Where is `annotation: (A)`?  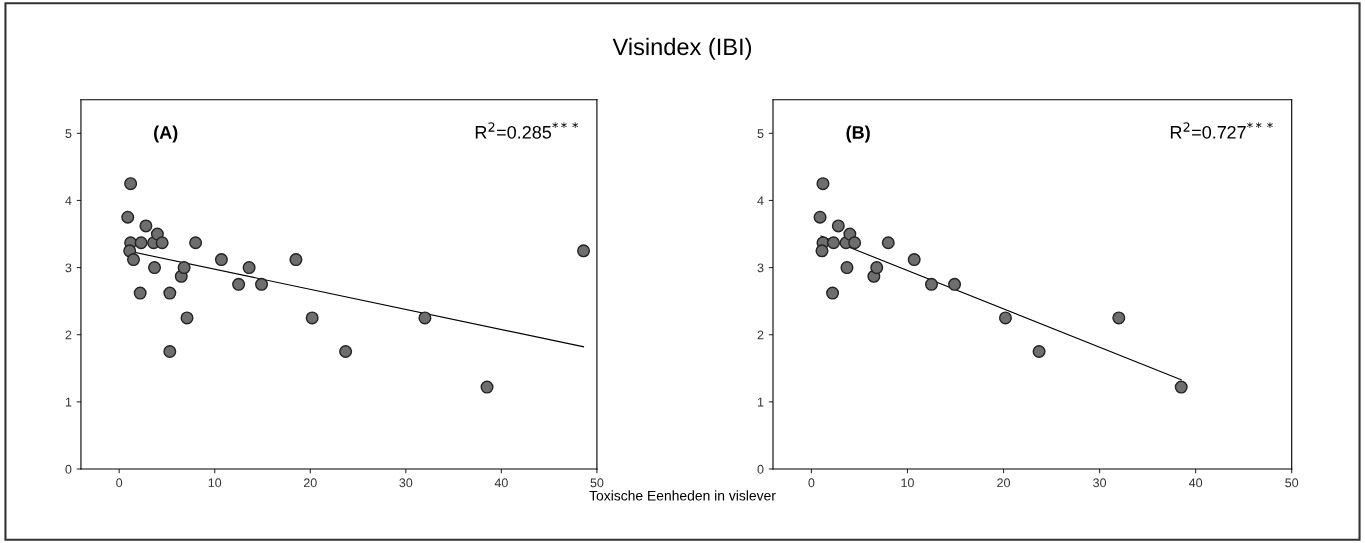
annotation: (A) is located at coordinates (166, 134).